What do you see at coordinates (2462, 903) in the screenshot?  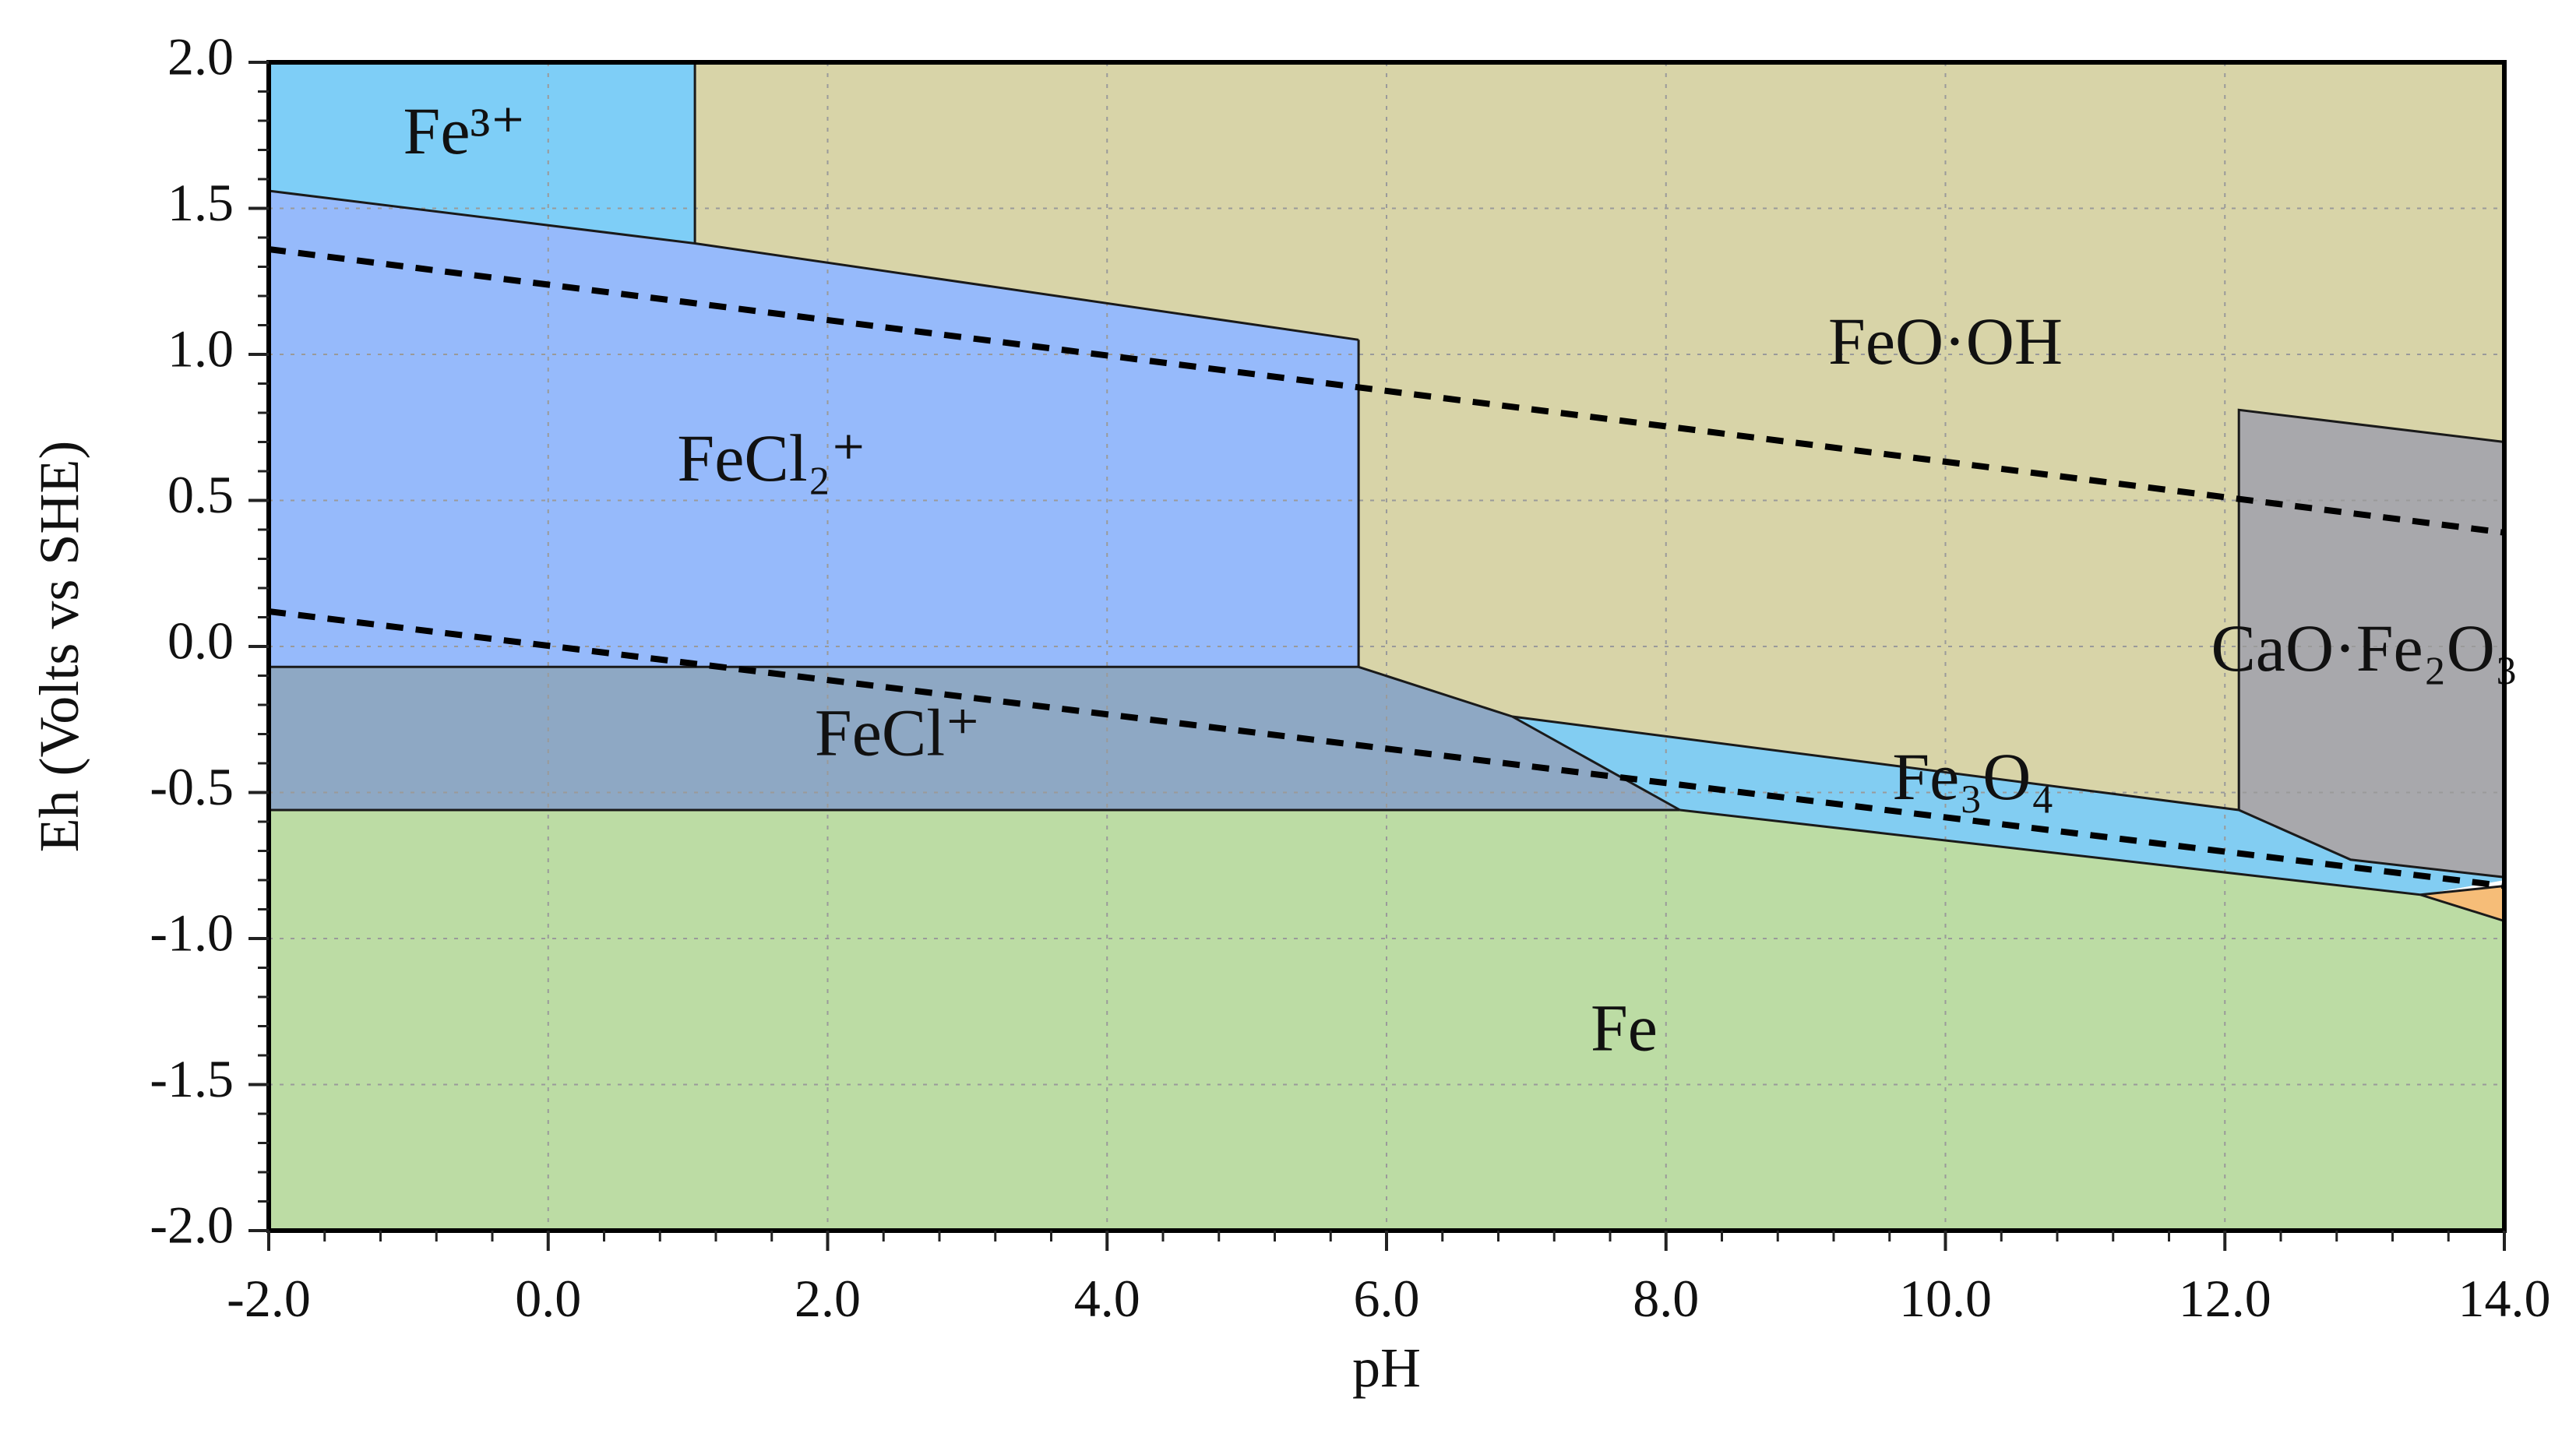 I see `region-small-orange-region` at bounding box center [2462, 903].